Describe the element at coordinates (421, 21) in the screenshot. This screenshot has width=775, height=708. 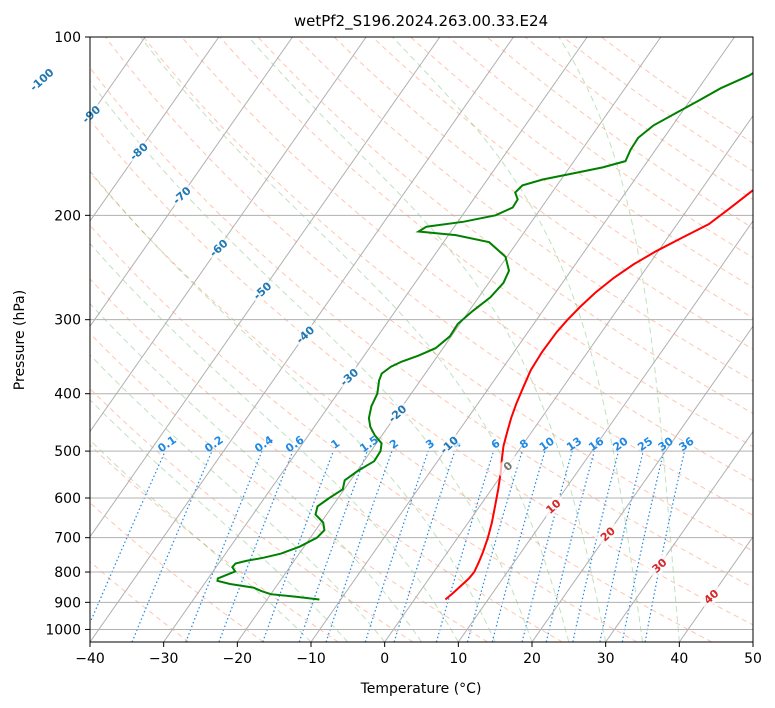
I see `chart-title: wetPf2_S196.2024.263.00.33.E24` at that location.